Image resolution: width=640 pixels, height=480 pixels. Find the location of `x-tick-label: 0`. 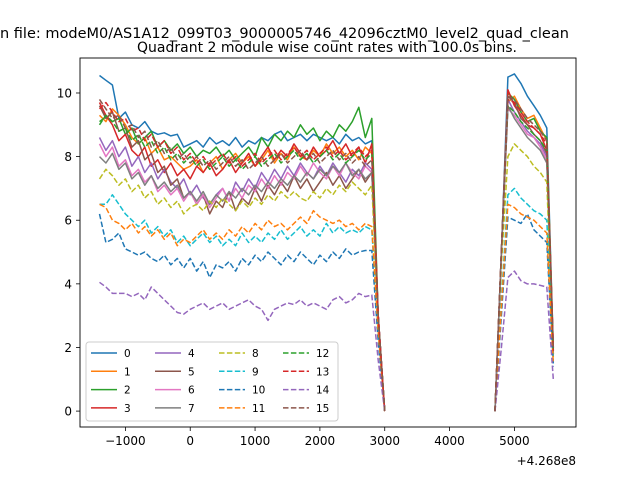

x-tick-label: 0 is located at coordinates (190, 441).